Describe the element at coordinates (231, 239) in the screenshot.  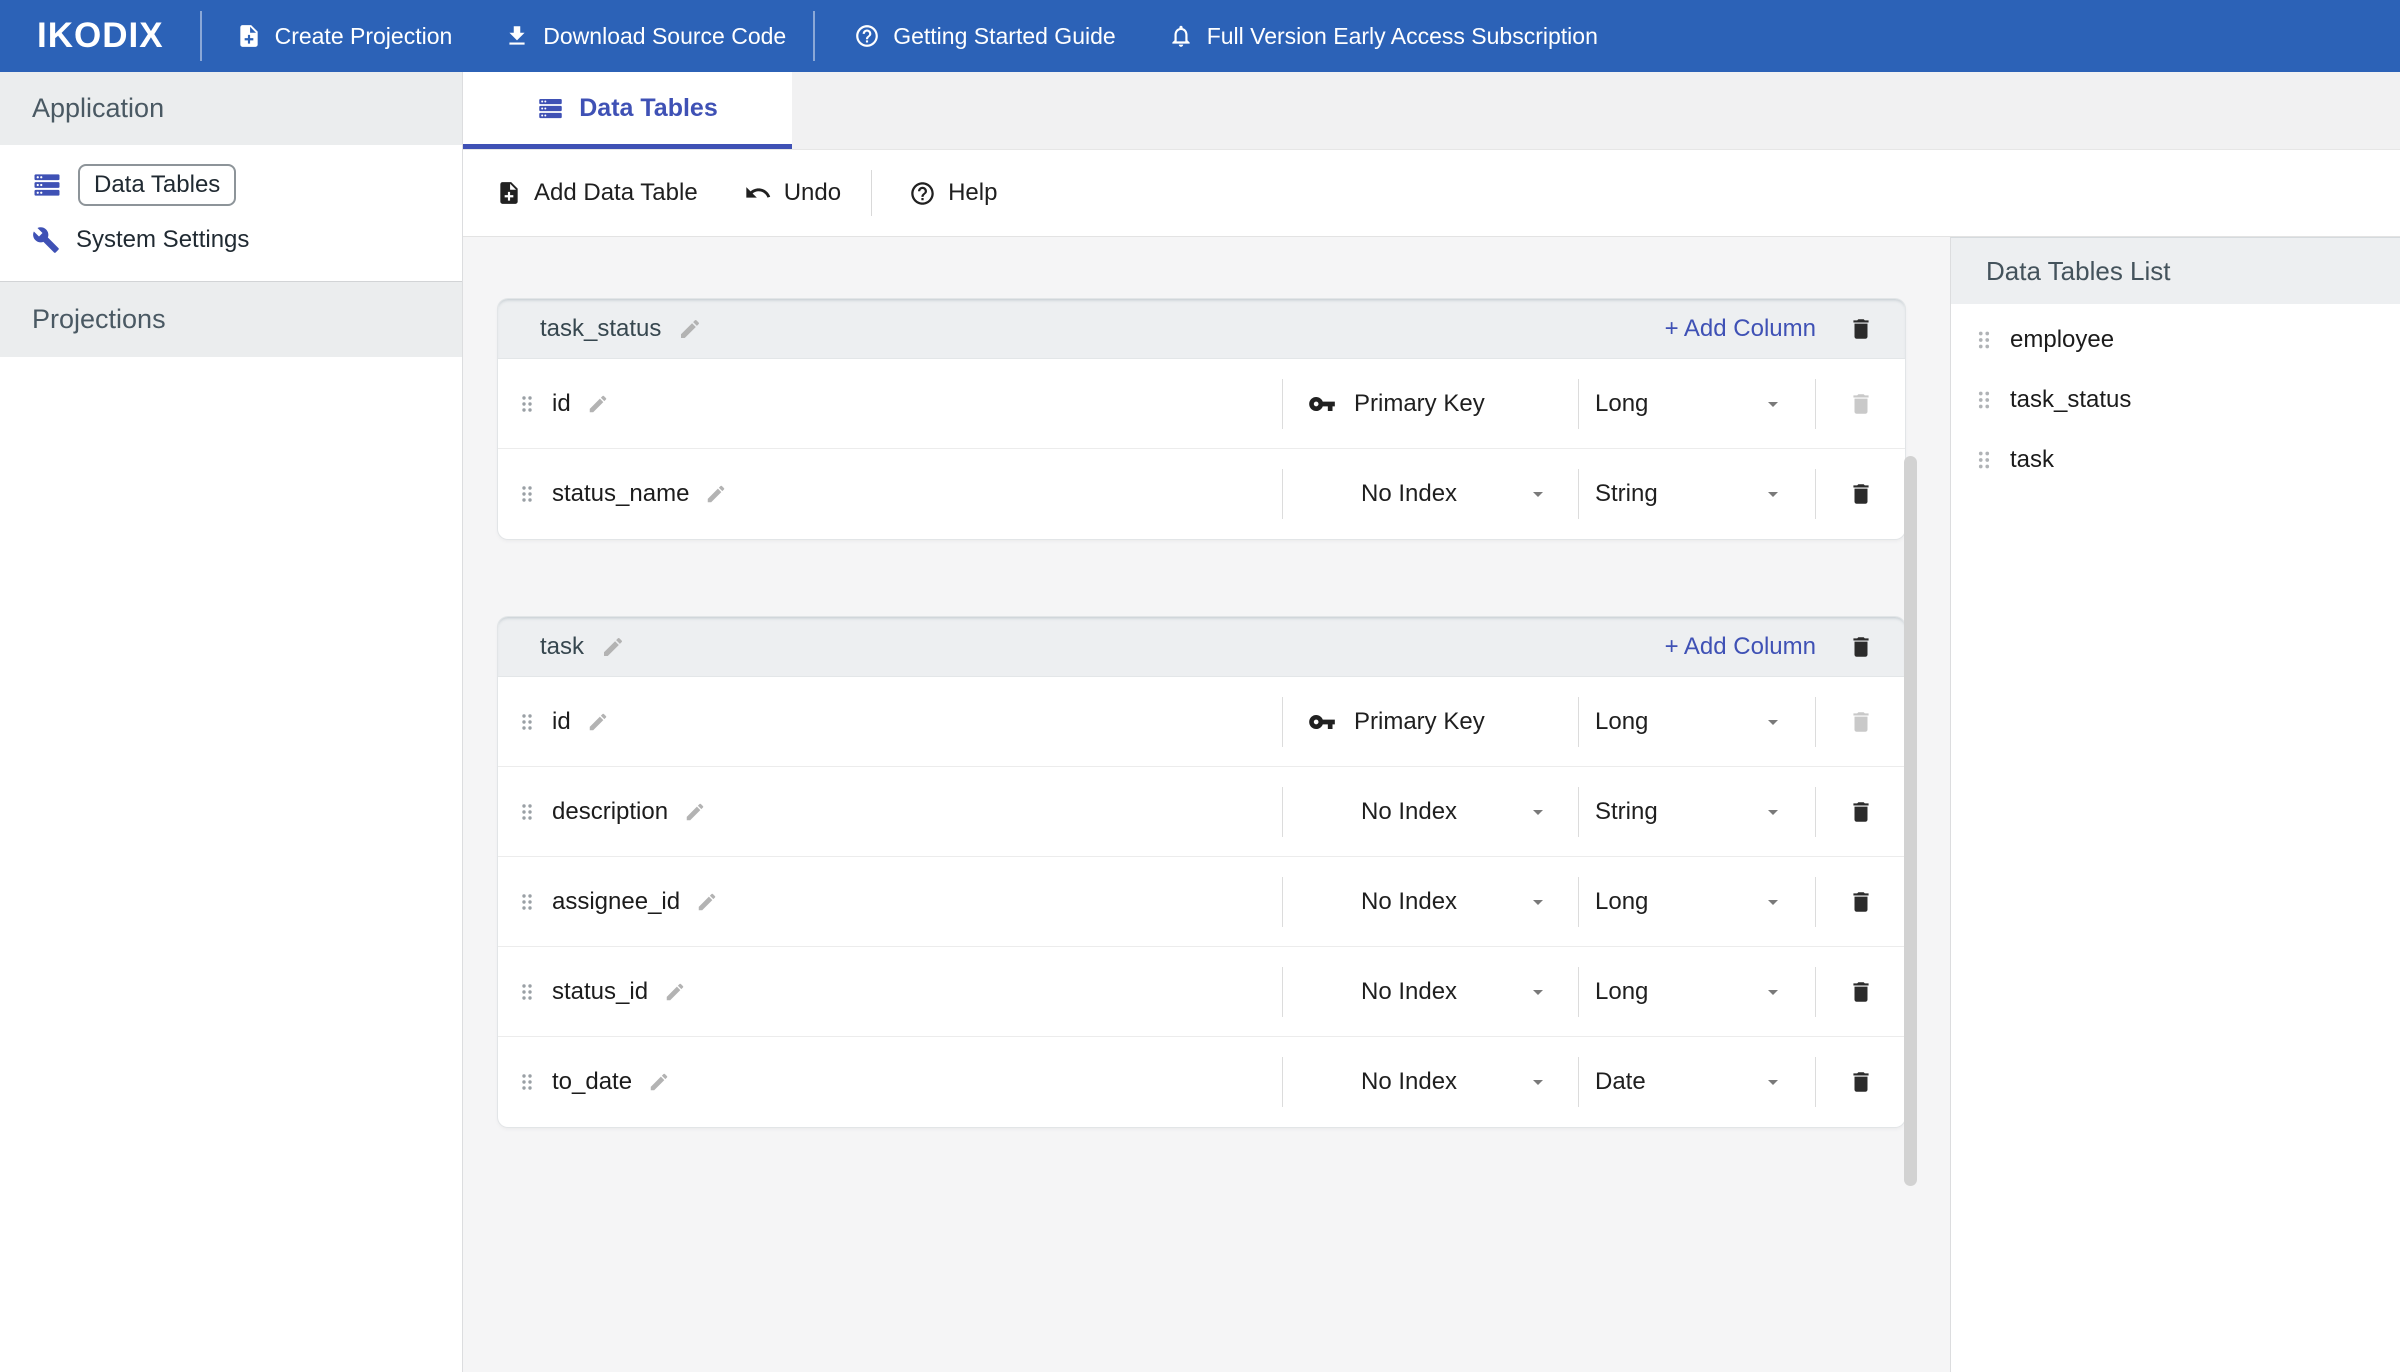
I see `sidebar-item-system-settings: System Settings` at that location.